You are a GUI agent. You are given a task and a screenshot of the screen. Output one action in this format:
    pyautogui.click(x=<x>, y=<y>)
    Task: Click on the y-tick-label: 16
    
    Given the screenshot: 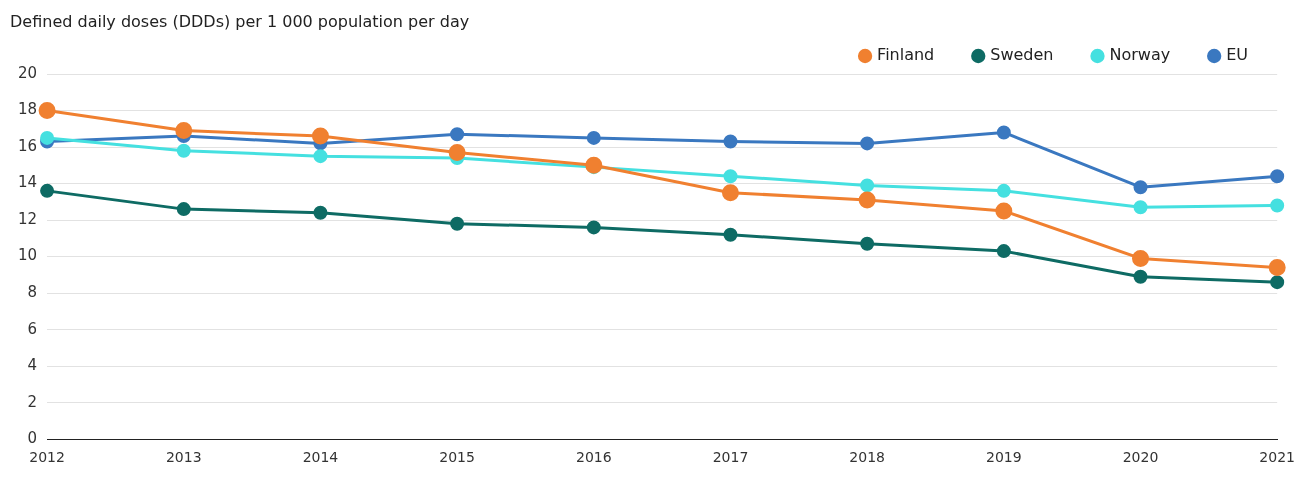 What is the action you would take?
    pyautogui.click(x=27, y=145)
    